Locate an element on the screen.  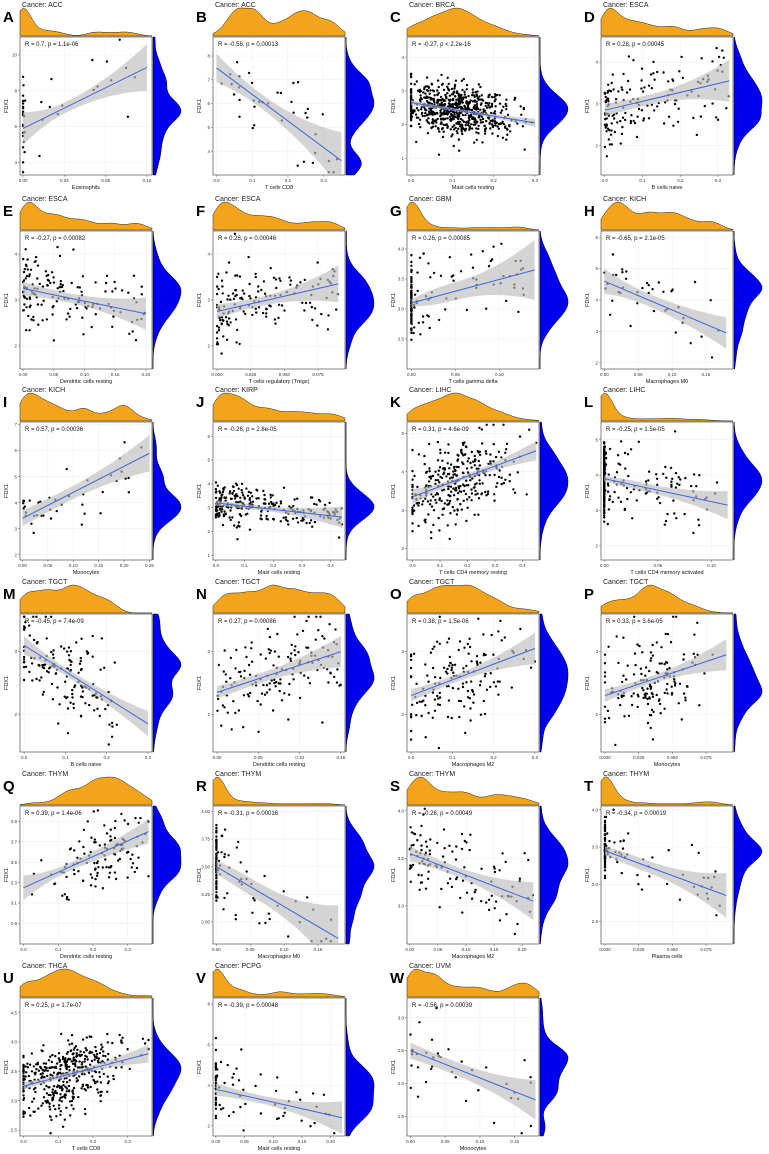
y-tick-label: 3.3 is located at coordinates (14, 882).